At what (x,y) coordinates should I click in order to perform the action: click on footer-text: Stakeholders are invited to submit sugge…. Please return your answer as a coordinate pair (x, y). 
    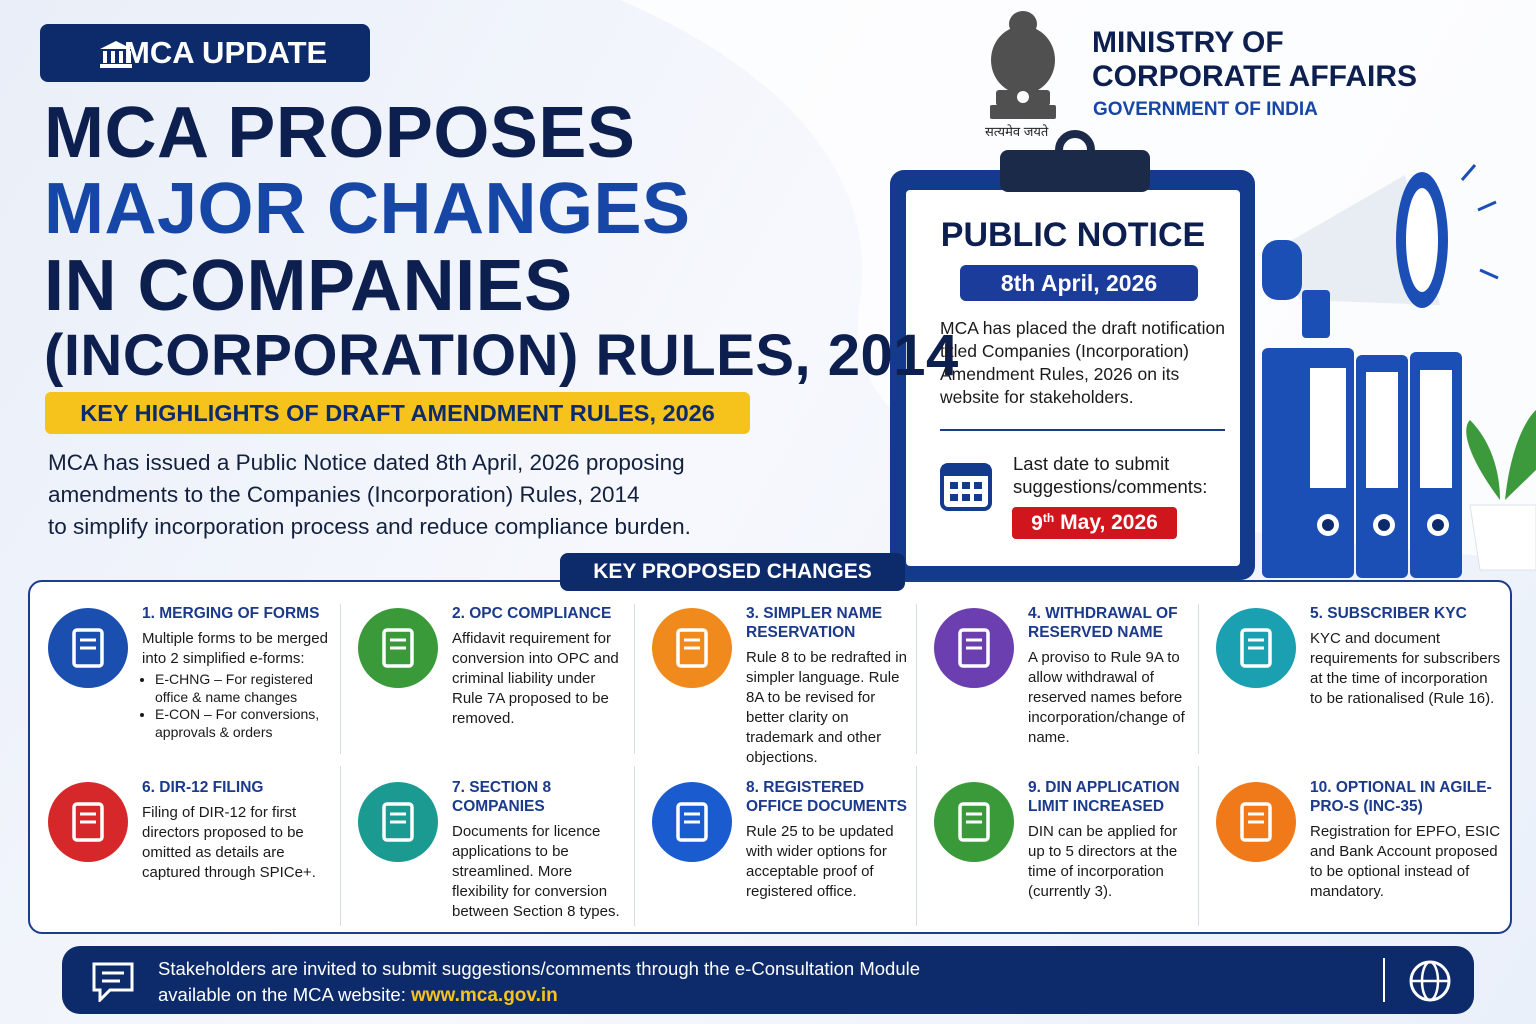
    Looking at the image, I should click on (539, 968).